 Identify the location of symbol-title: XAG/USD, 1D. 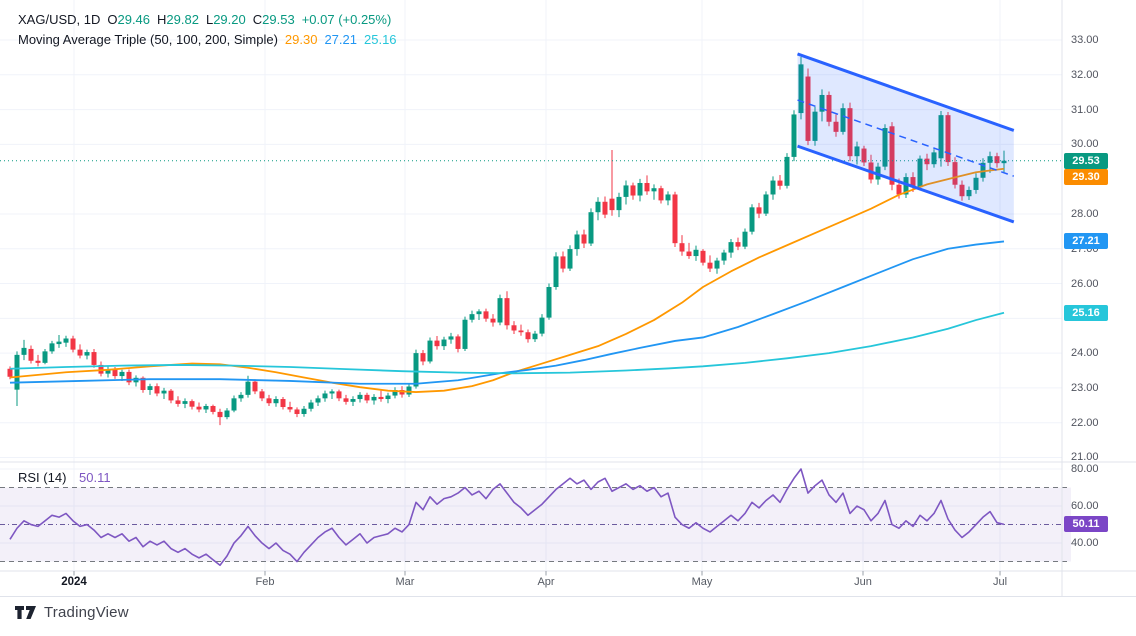
(59, 19).